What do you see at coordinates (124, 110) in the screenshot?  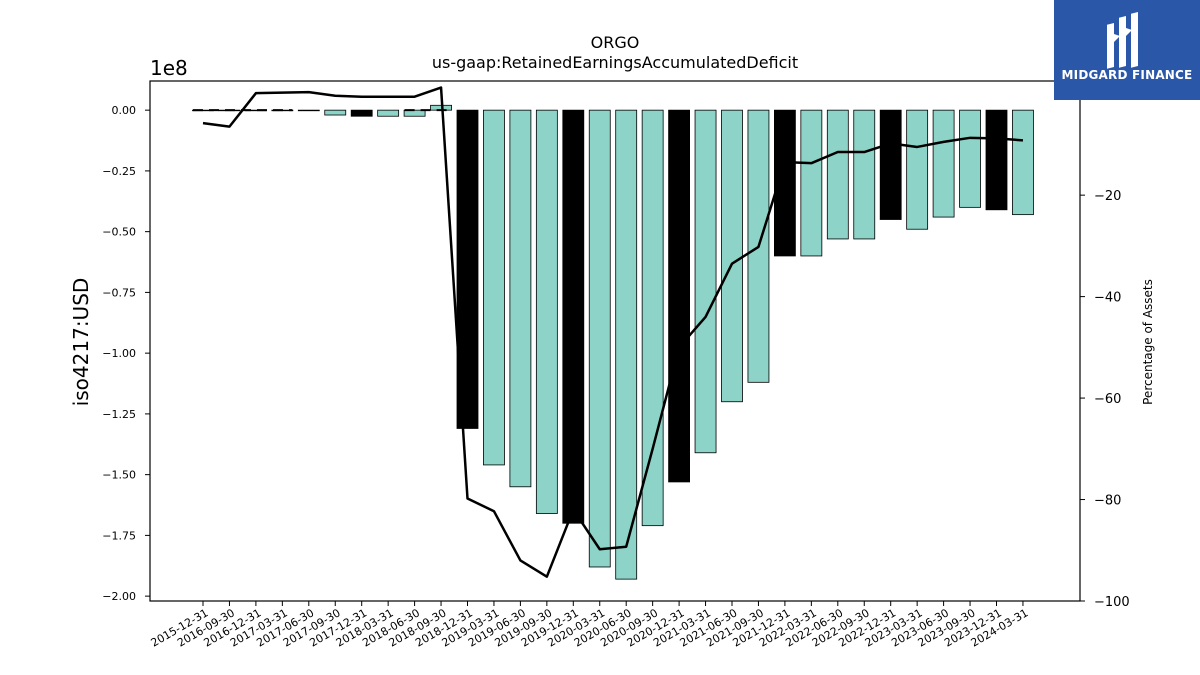 I see `y-tick-label: 0.00` at bounding box center [124, 110].